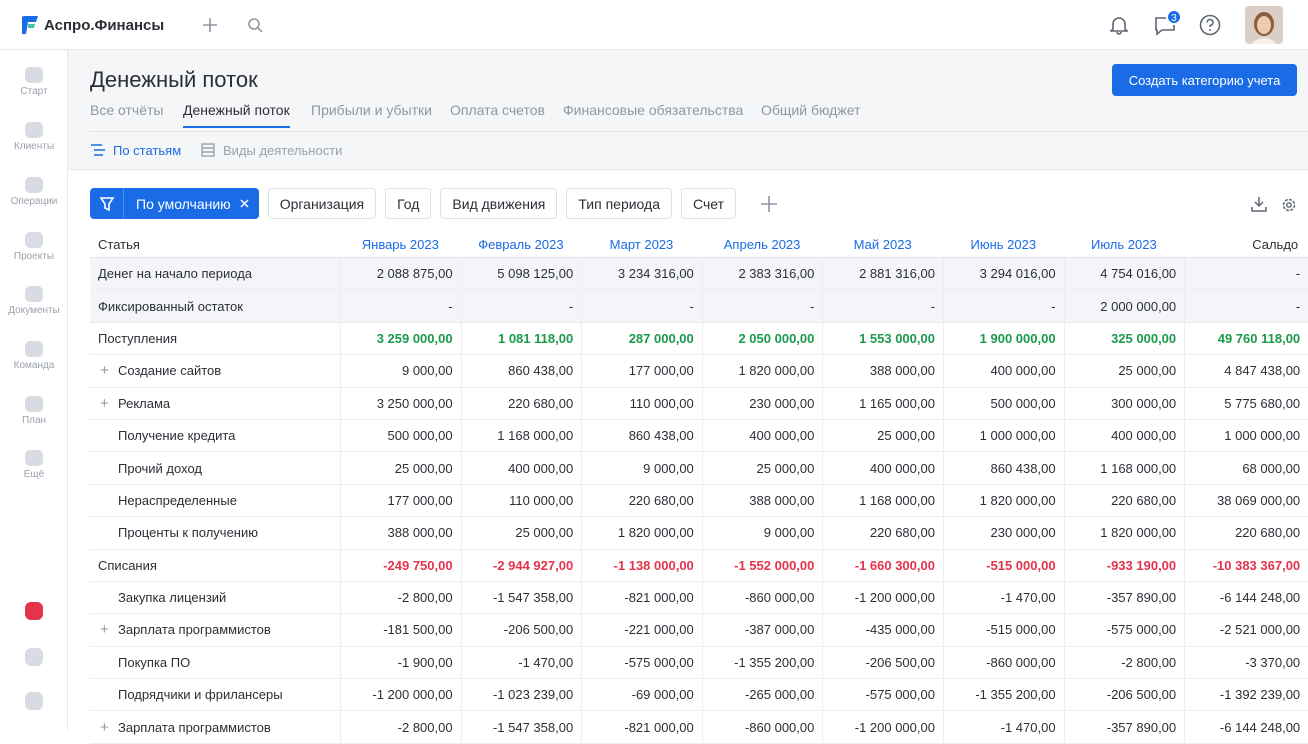  Describe the element at coordinates (699, 131) in the screenshot. I see `divider` at that location.